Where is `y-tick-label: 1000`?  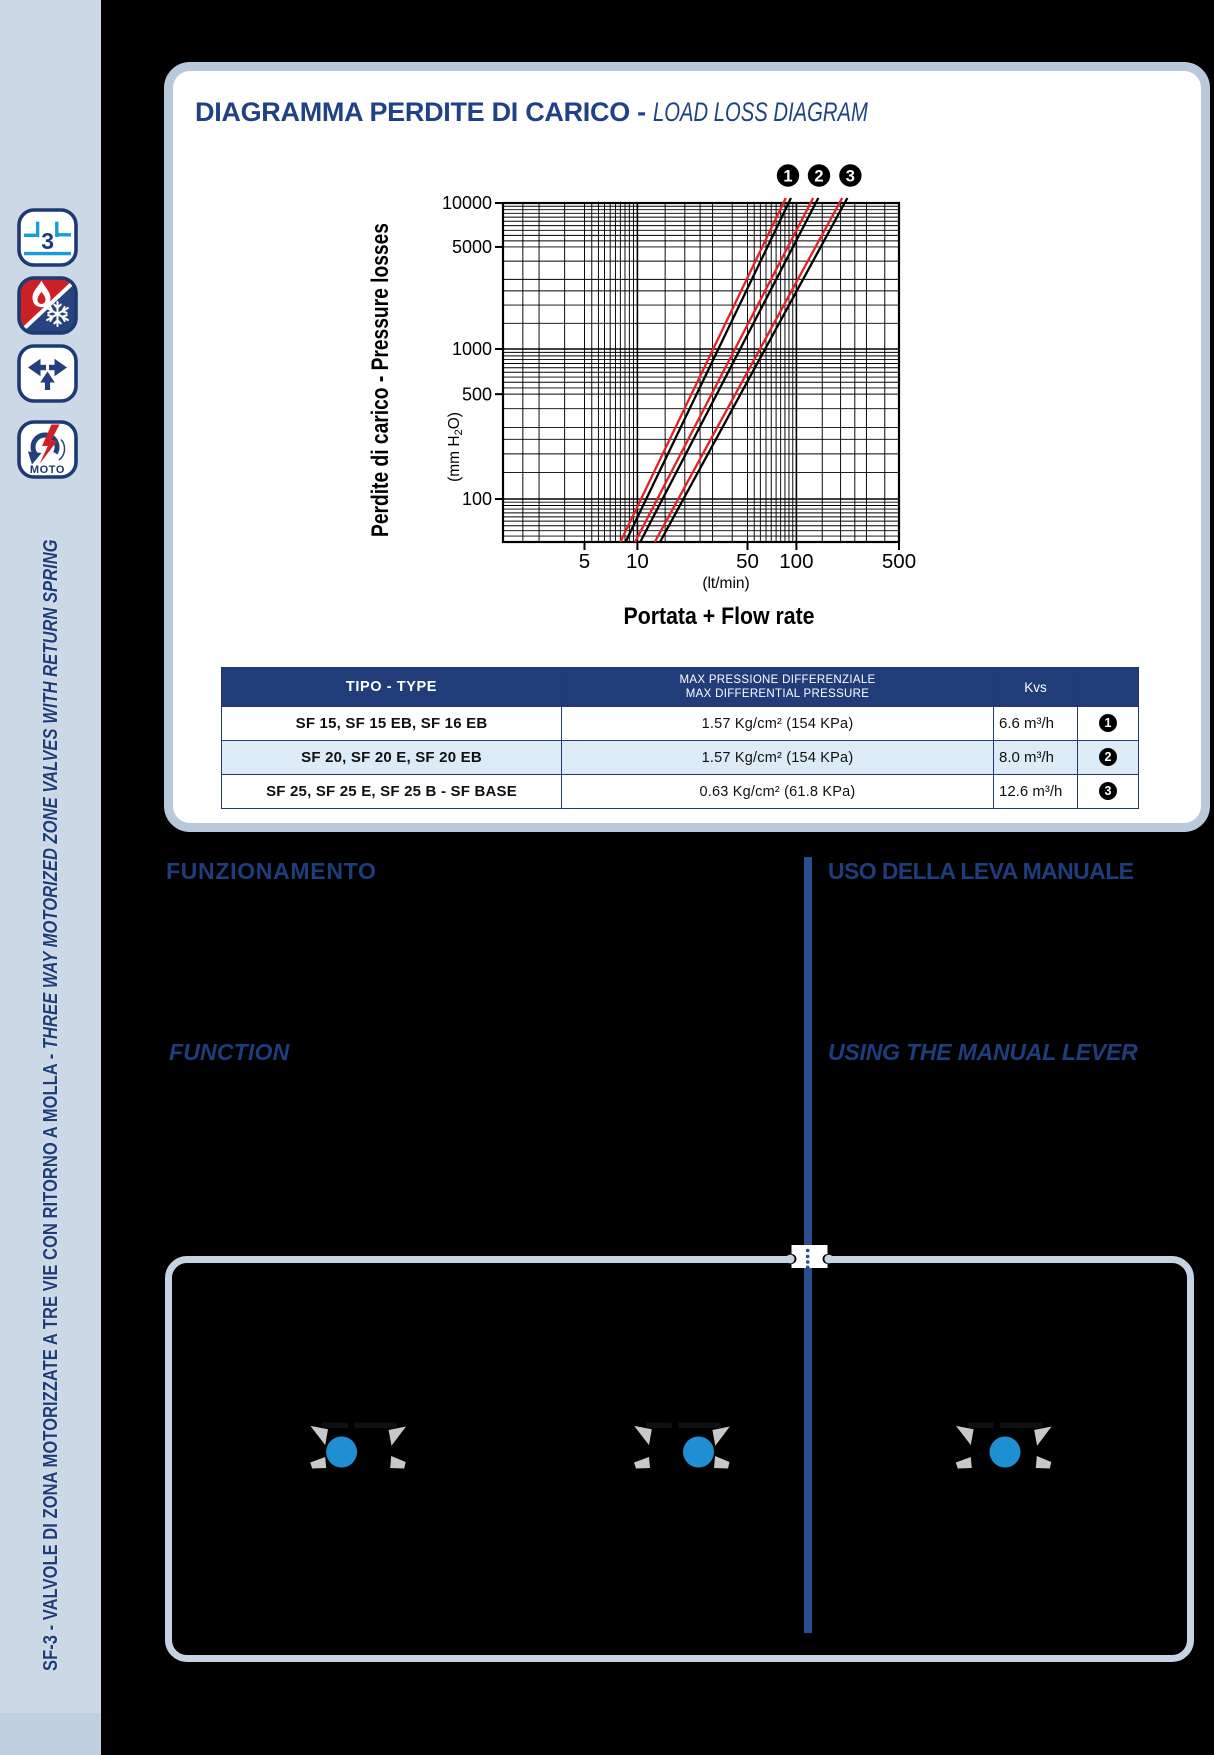
y-tick-label: 1000 is located at coordinates (472, 349).